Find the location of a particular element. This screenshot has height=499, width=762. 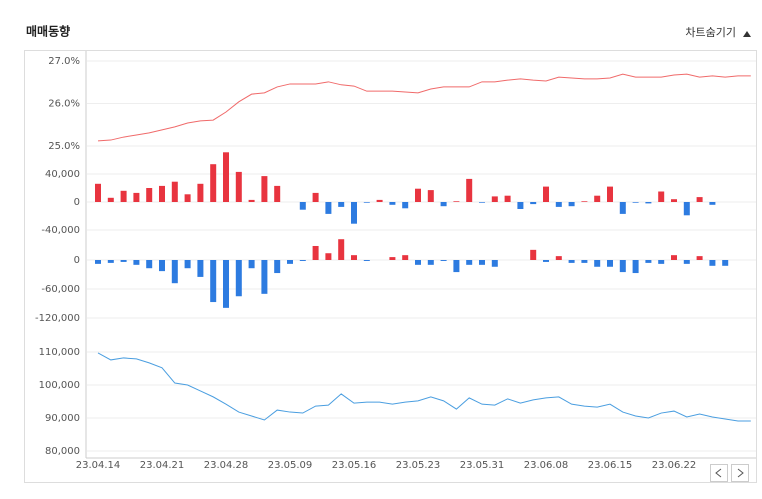

y-tick-label: 26.0% is located at coordinates (64, 104).